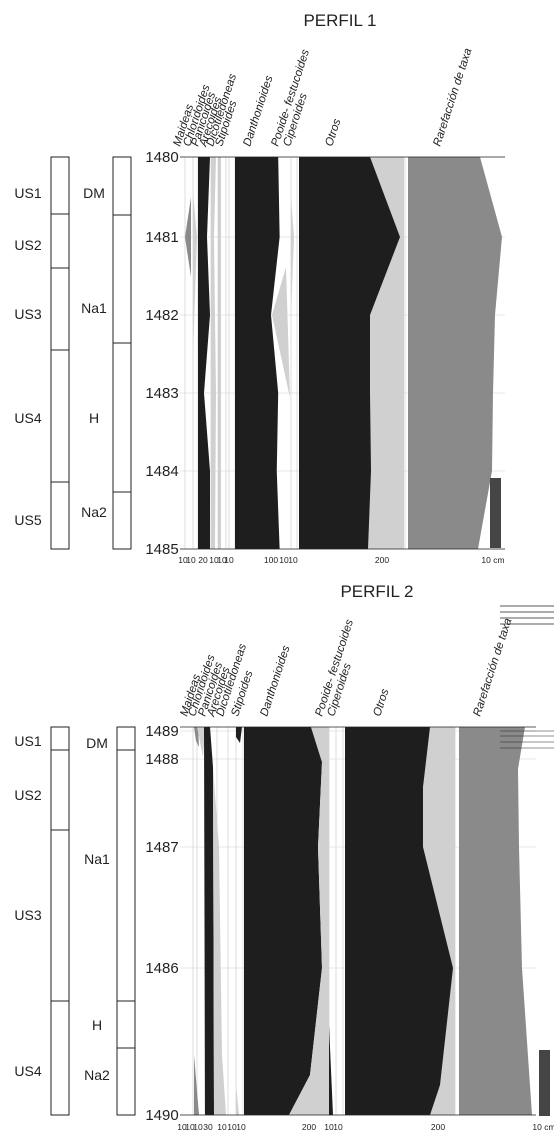 This screenshot has width=554, height=1138. I want to click on depth-tick: 1487, so click(161, 847).